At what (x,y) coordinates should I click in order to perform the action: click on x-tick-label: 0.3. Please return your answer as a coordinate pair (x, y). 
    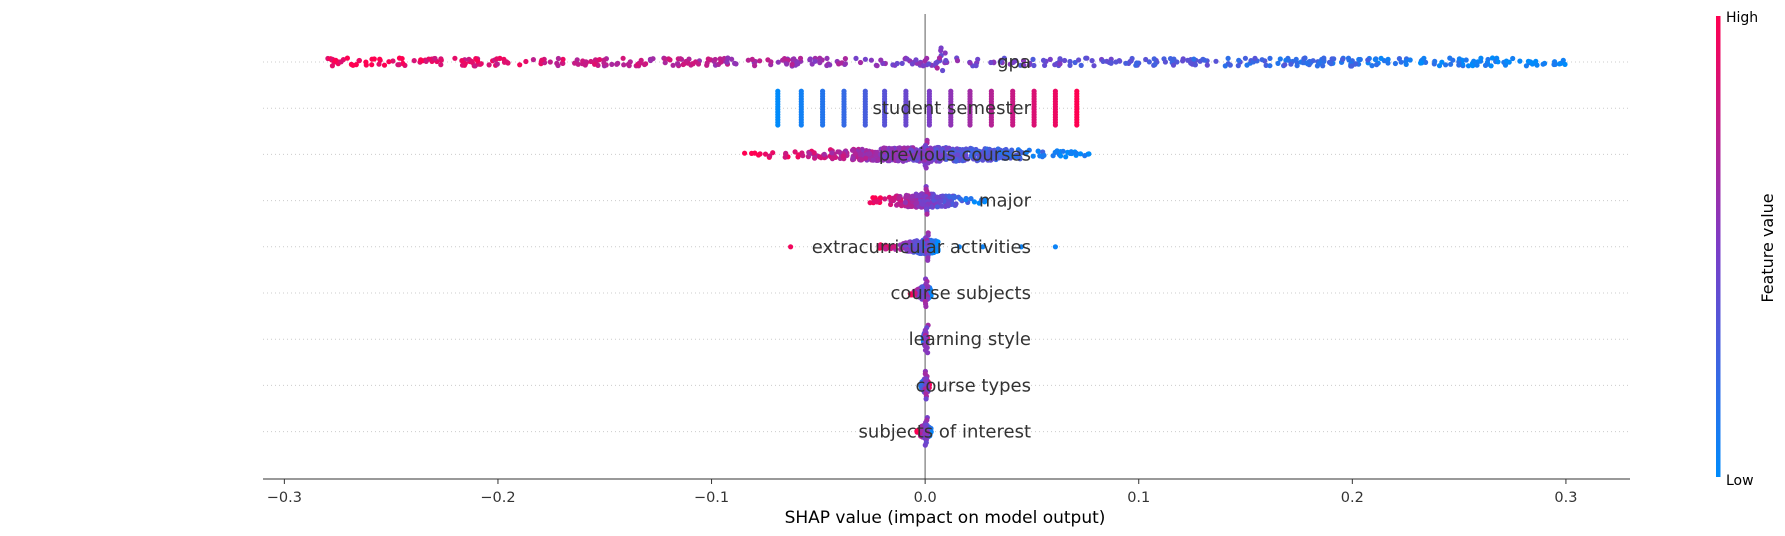
    Looking at the image, I should click on (1565, 498).